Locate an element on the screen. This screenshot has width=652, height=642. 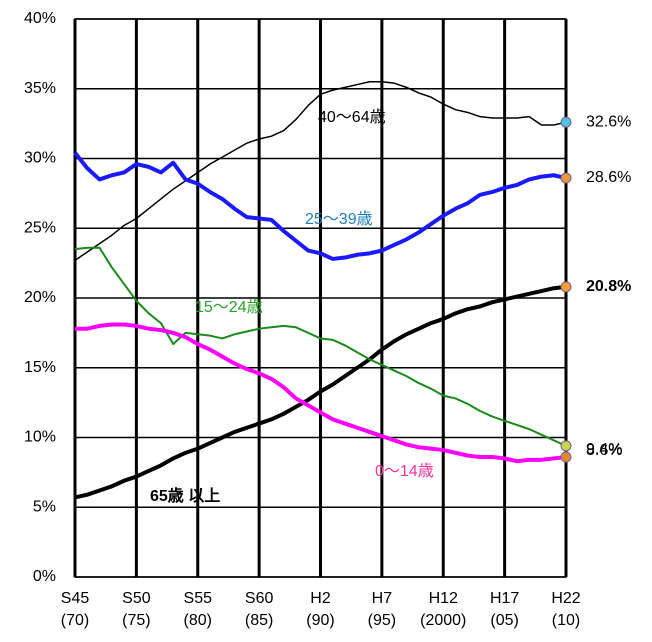
series-label: 25～39歳 is located at coordinates (339, 219).